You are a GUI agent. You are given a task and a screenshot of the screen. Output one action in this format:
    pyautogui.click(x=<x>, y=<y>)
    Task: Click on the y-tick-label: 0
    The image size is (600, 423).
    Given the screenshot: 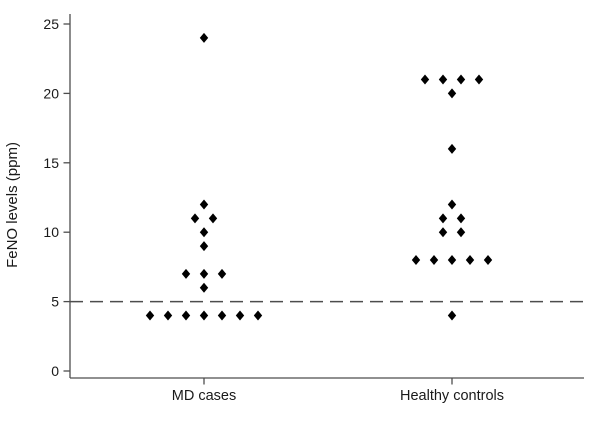 What is the action you would take?
    pyautogui.click(x=55, y=371)
    